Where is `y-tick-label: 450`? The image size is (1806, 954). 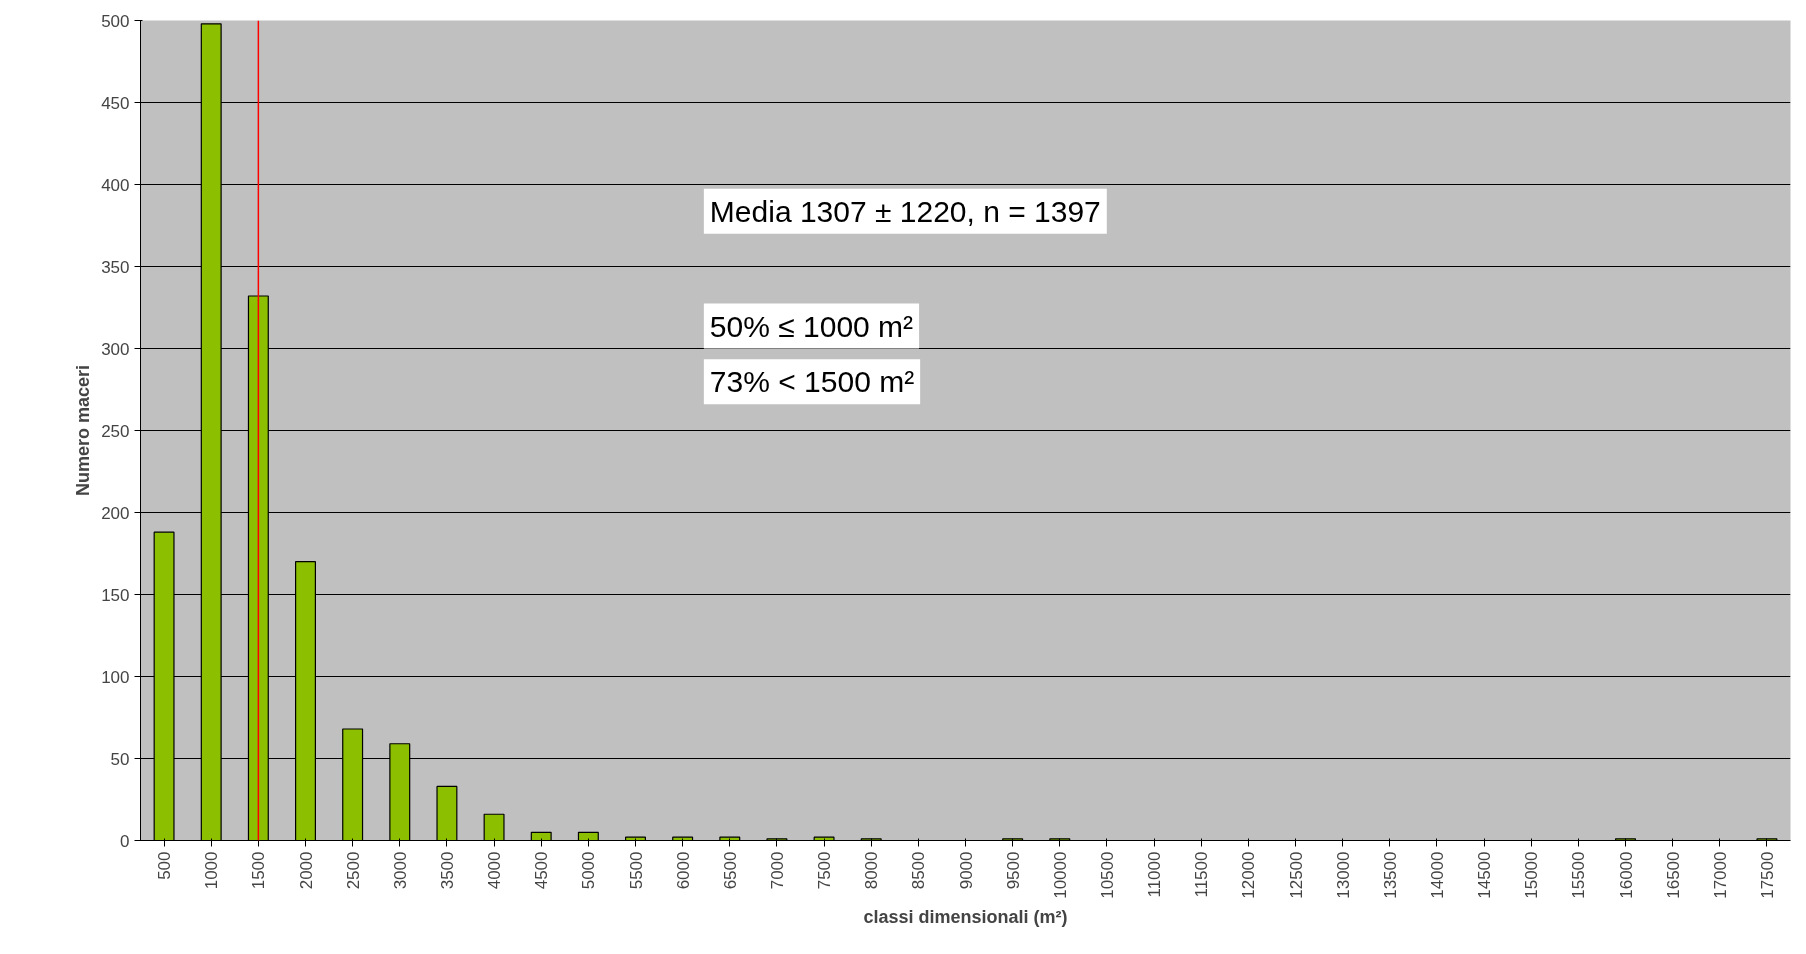
y-tick-label: 450 is located at coordinates (115, 103).